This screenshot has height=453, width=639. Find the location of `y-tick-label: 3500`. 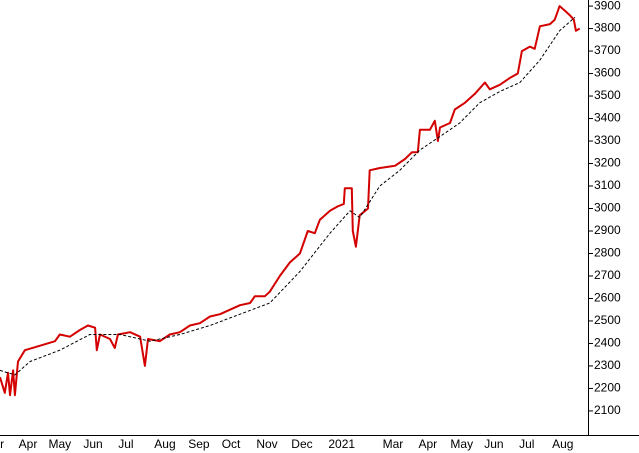

y-tick-label: 3500 is located at coordinates (607, 95).